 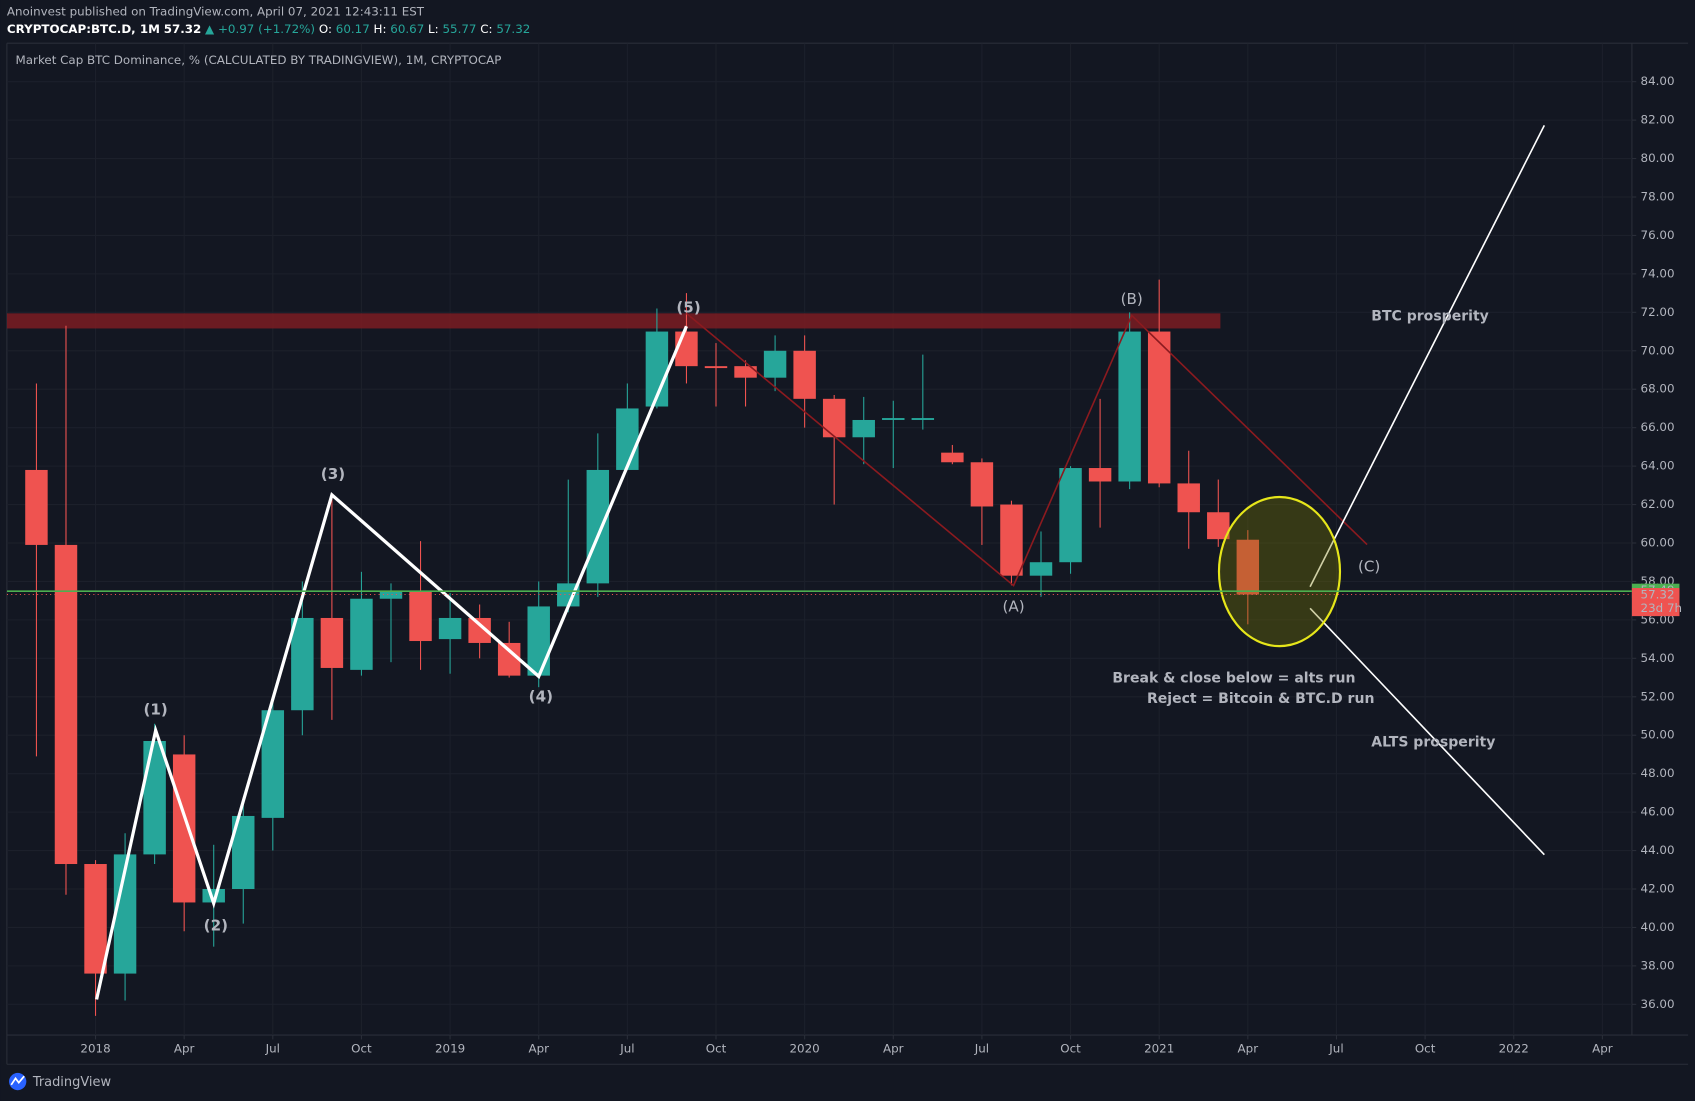 I want to click on highlight-ellipse, so click(x=1279, y=571).